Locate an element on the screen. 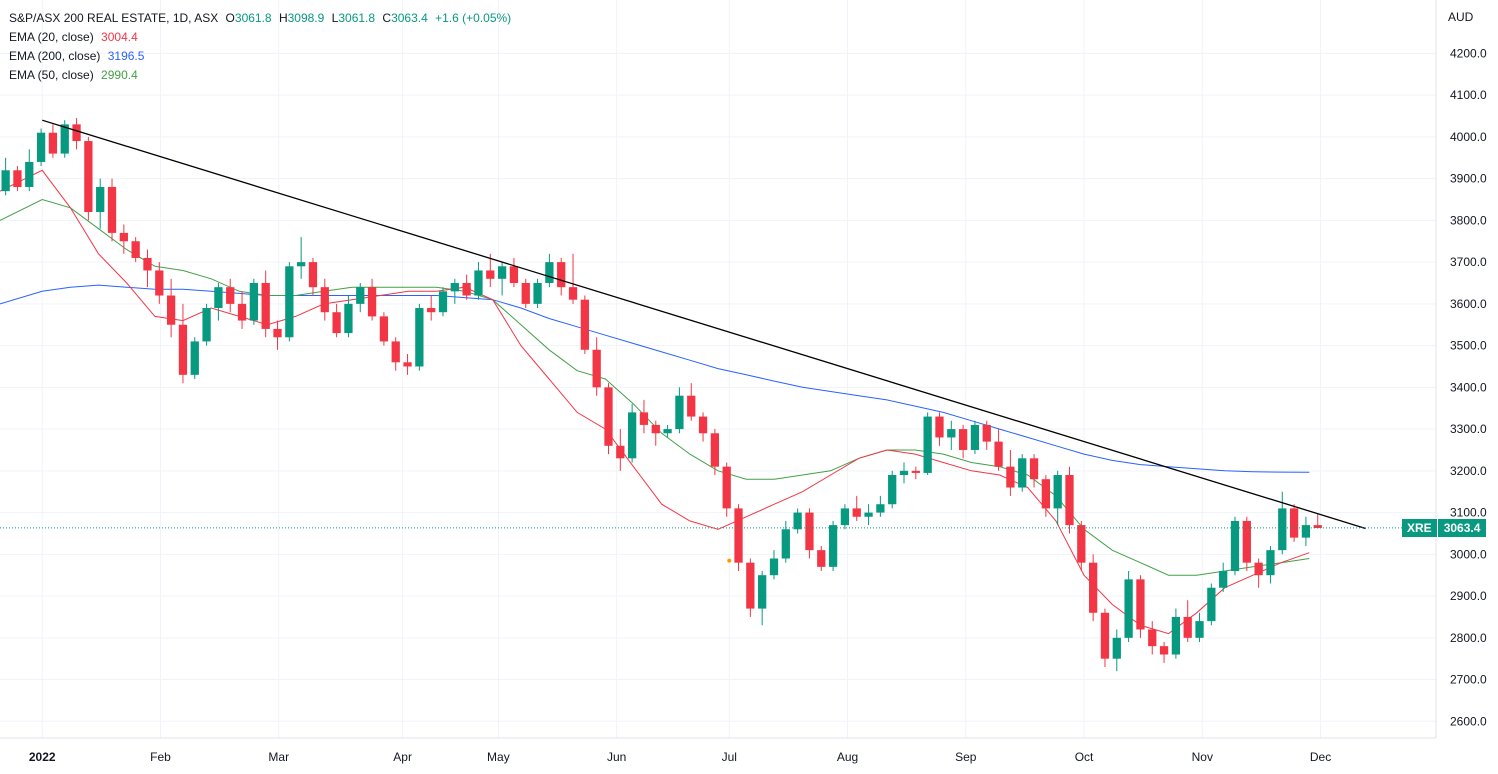 The width and height of the screenshot is (1498, 774). ema50-label: EMA (50, close) is located at coordinates (51, 75).